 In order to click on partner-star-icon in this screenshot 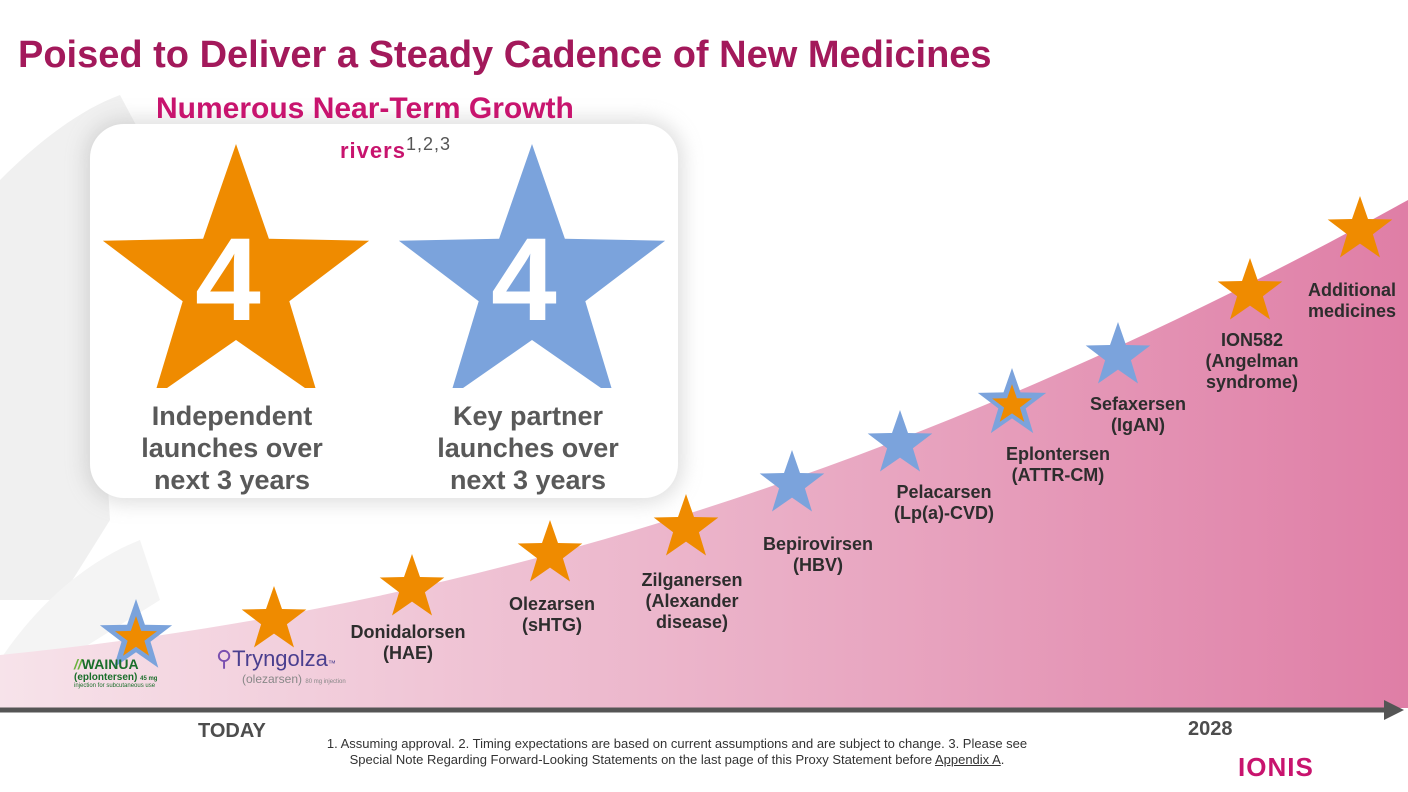, I will do `click(532, 266)`.